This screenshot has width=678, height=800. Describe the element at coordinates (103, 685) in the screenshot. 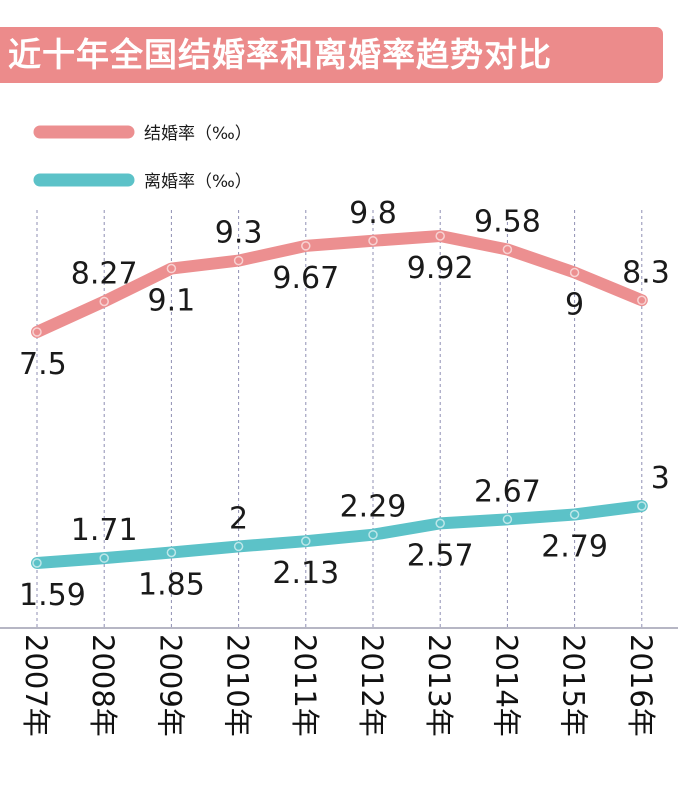

I see `x-tick-label: 2008年` at that location.